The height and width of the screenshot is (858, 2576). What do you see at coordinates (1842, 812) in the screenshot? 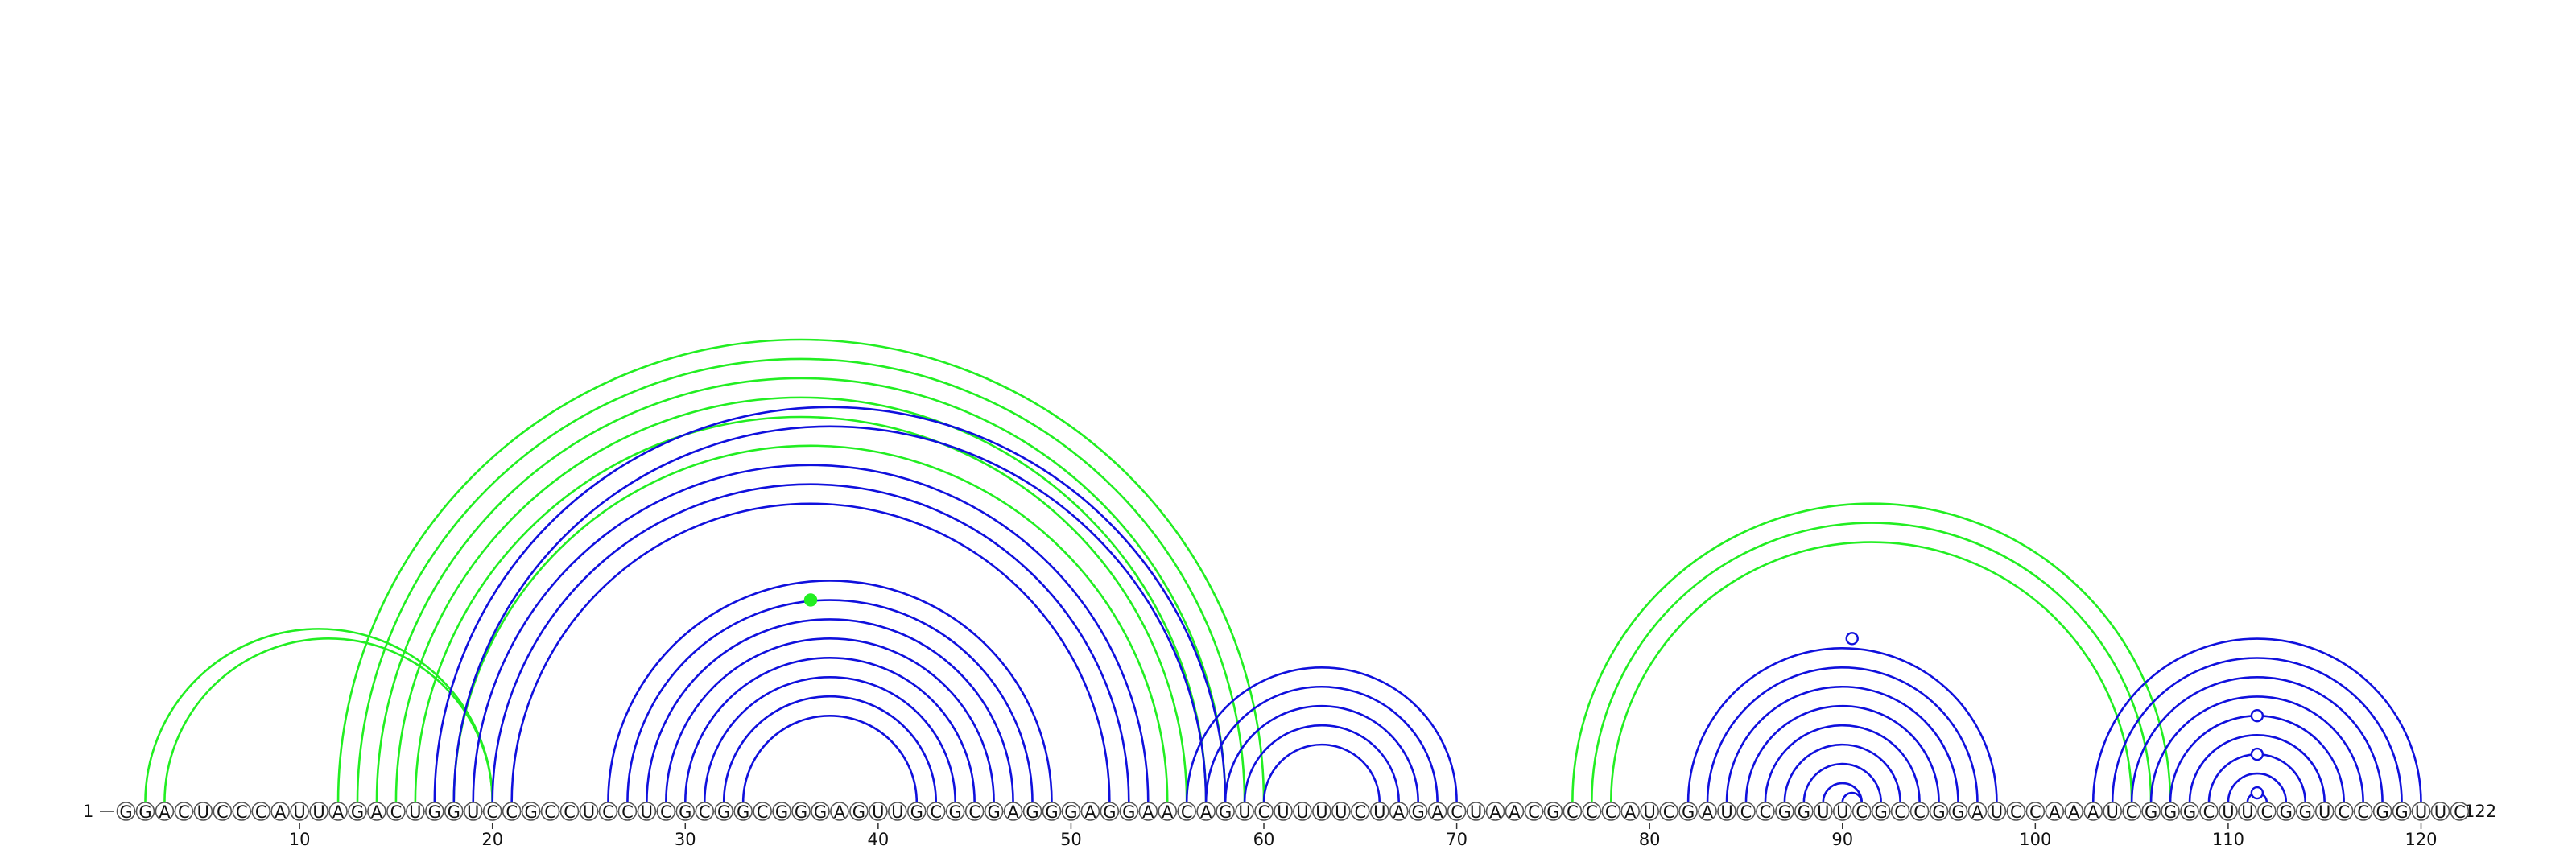
I see `base-90: U` at bounding box center [1842, 812].